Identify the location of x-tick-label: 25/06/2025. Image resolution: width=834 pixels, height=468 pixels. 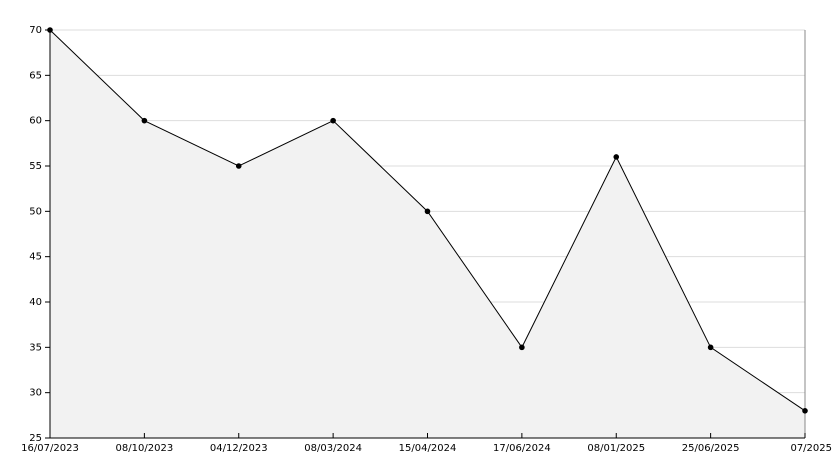
(711, 448).